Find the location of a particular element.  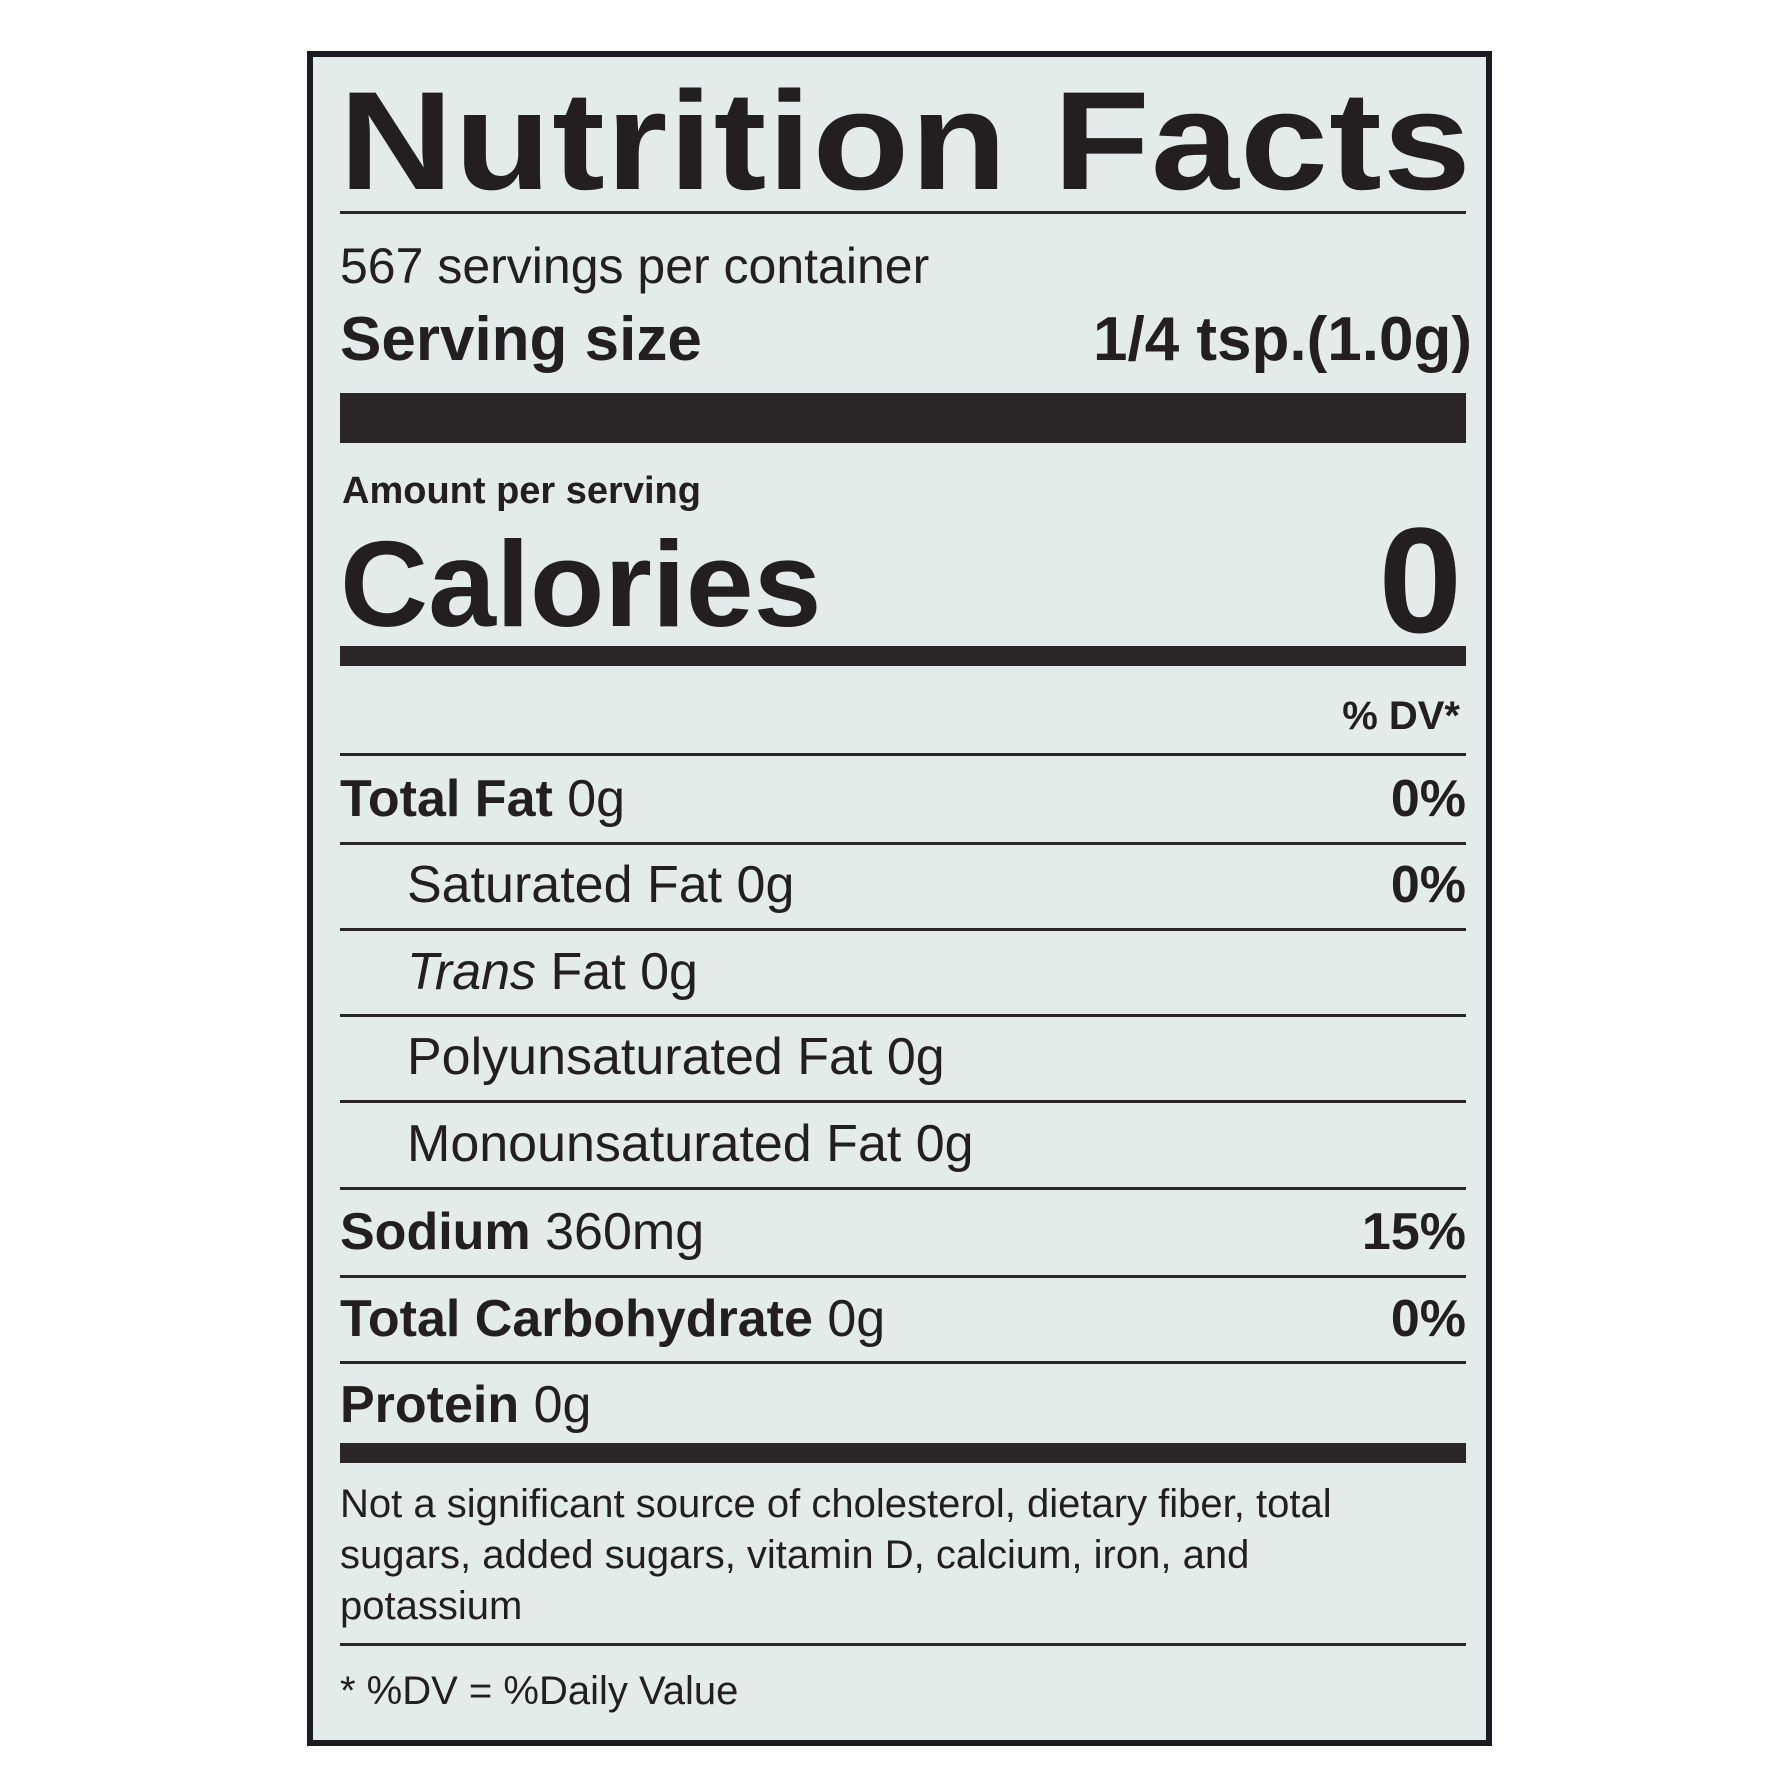

nutrient-amount: 360mg is located at coordinates (625, 1232).